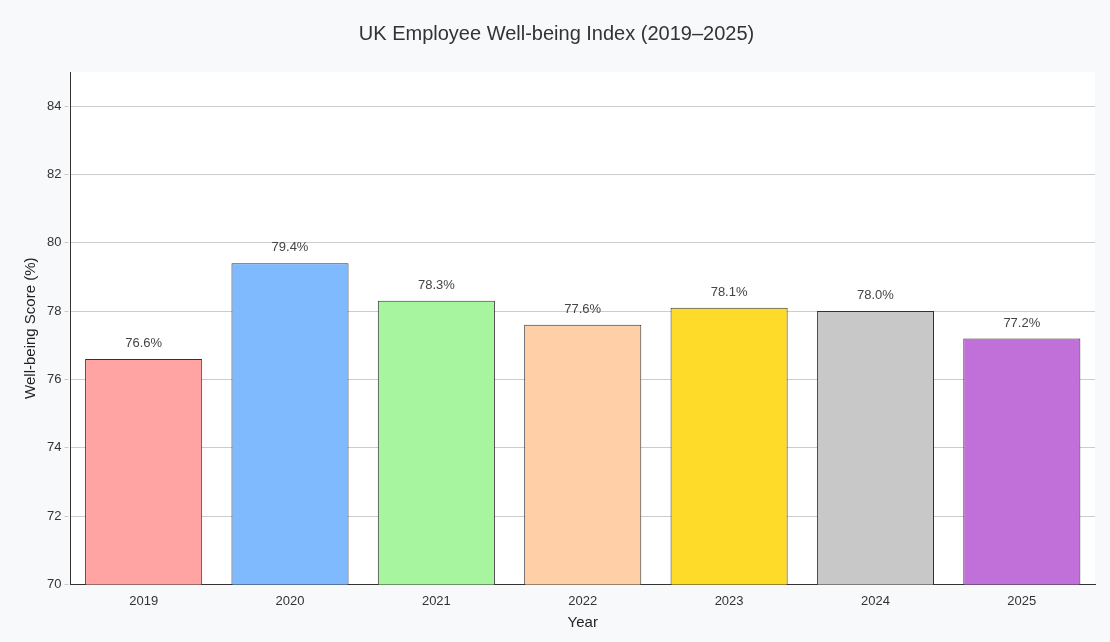 The height and width of the screenshot is (642, 1110). Describe the element at coordinates (436, 284) in the screenshot. I see `data-label: 78.3%` at that location.